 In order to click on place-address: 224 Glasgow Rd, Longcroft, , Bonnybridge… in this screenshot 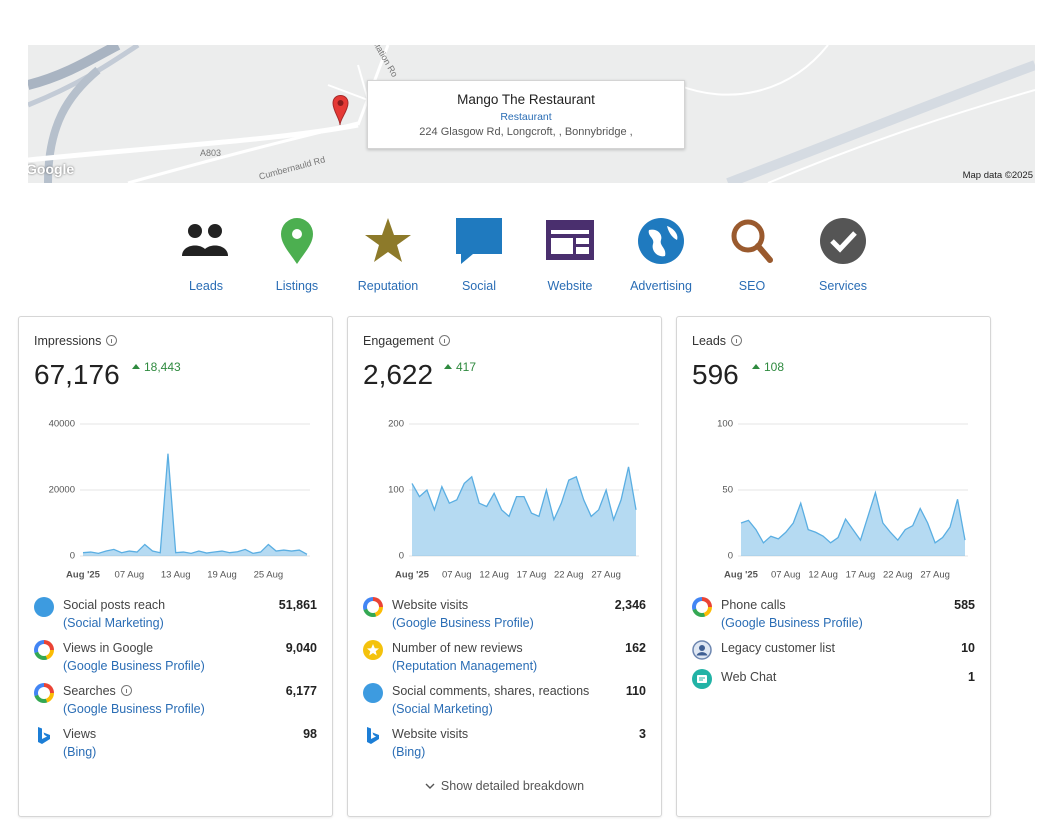, I will do `click(526, 132)`.